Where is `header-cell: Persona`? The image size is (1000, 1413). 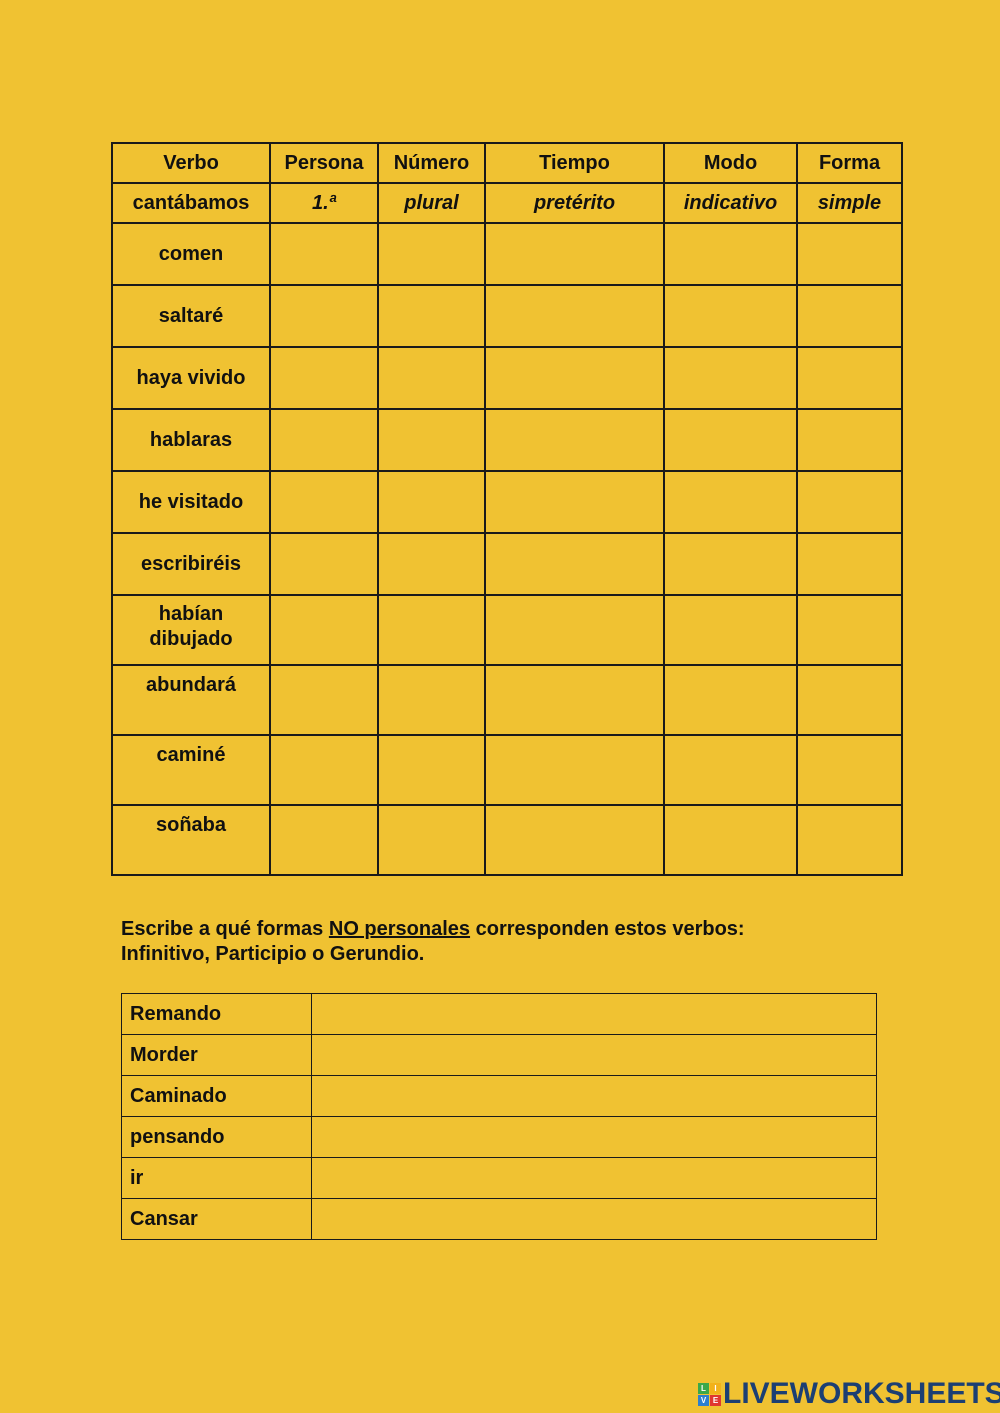
header-cell: Persona is located at coordinates (324, 163).